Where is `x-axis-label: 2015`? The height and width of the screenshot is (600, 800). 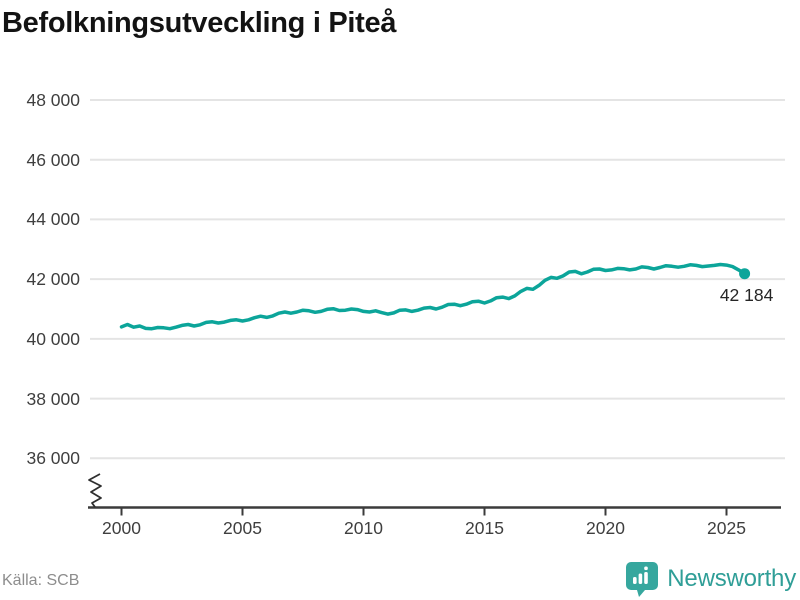
x-axis-label: 2015 is located at coordinates (484, 528).